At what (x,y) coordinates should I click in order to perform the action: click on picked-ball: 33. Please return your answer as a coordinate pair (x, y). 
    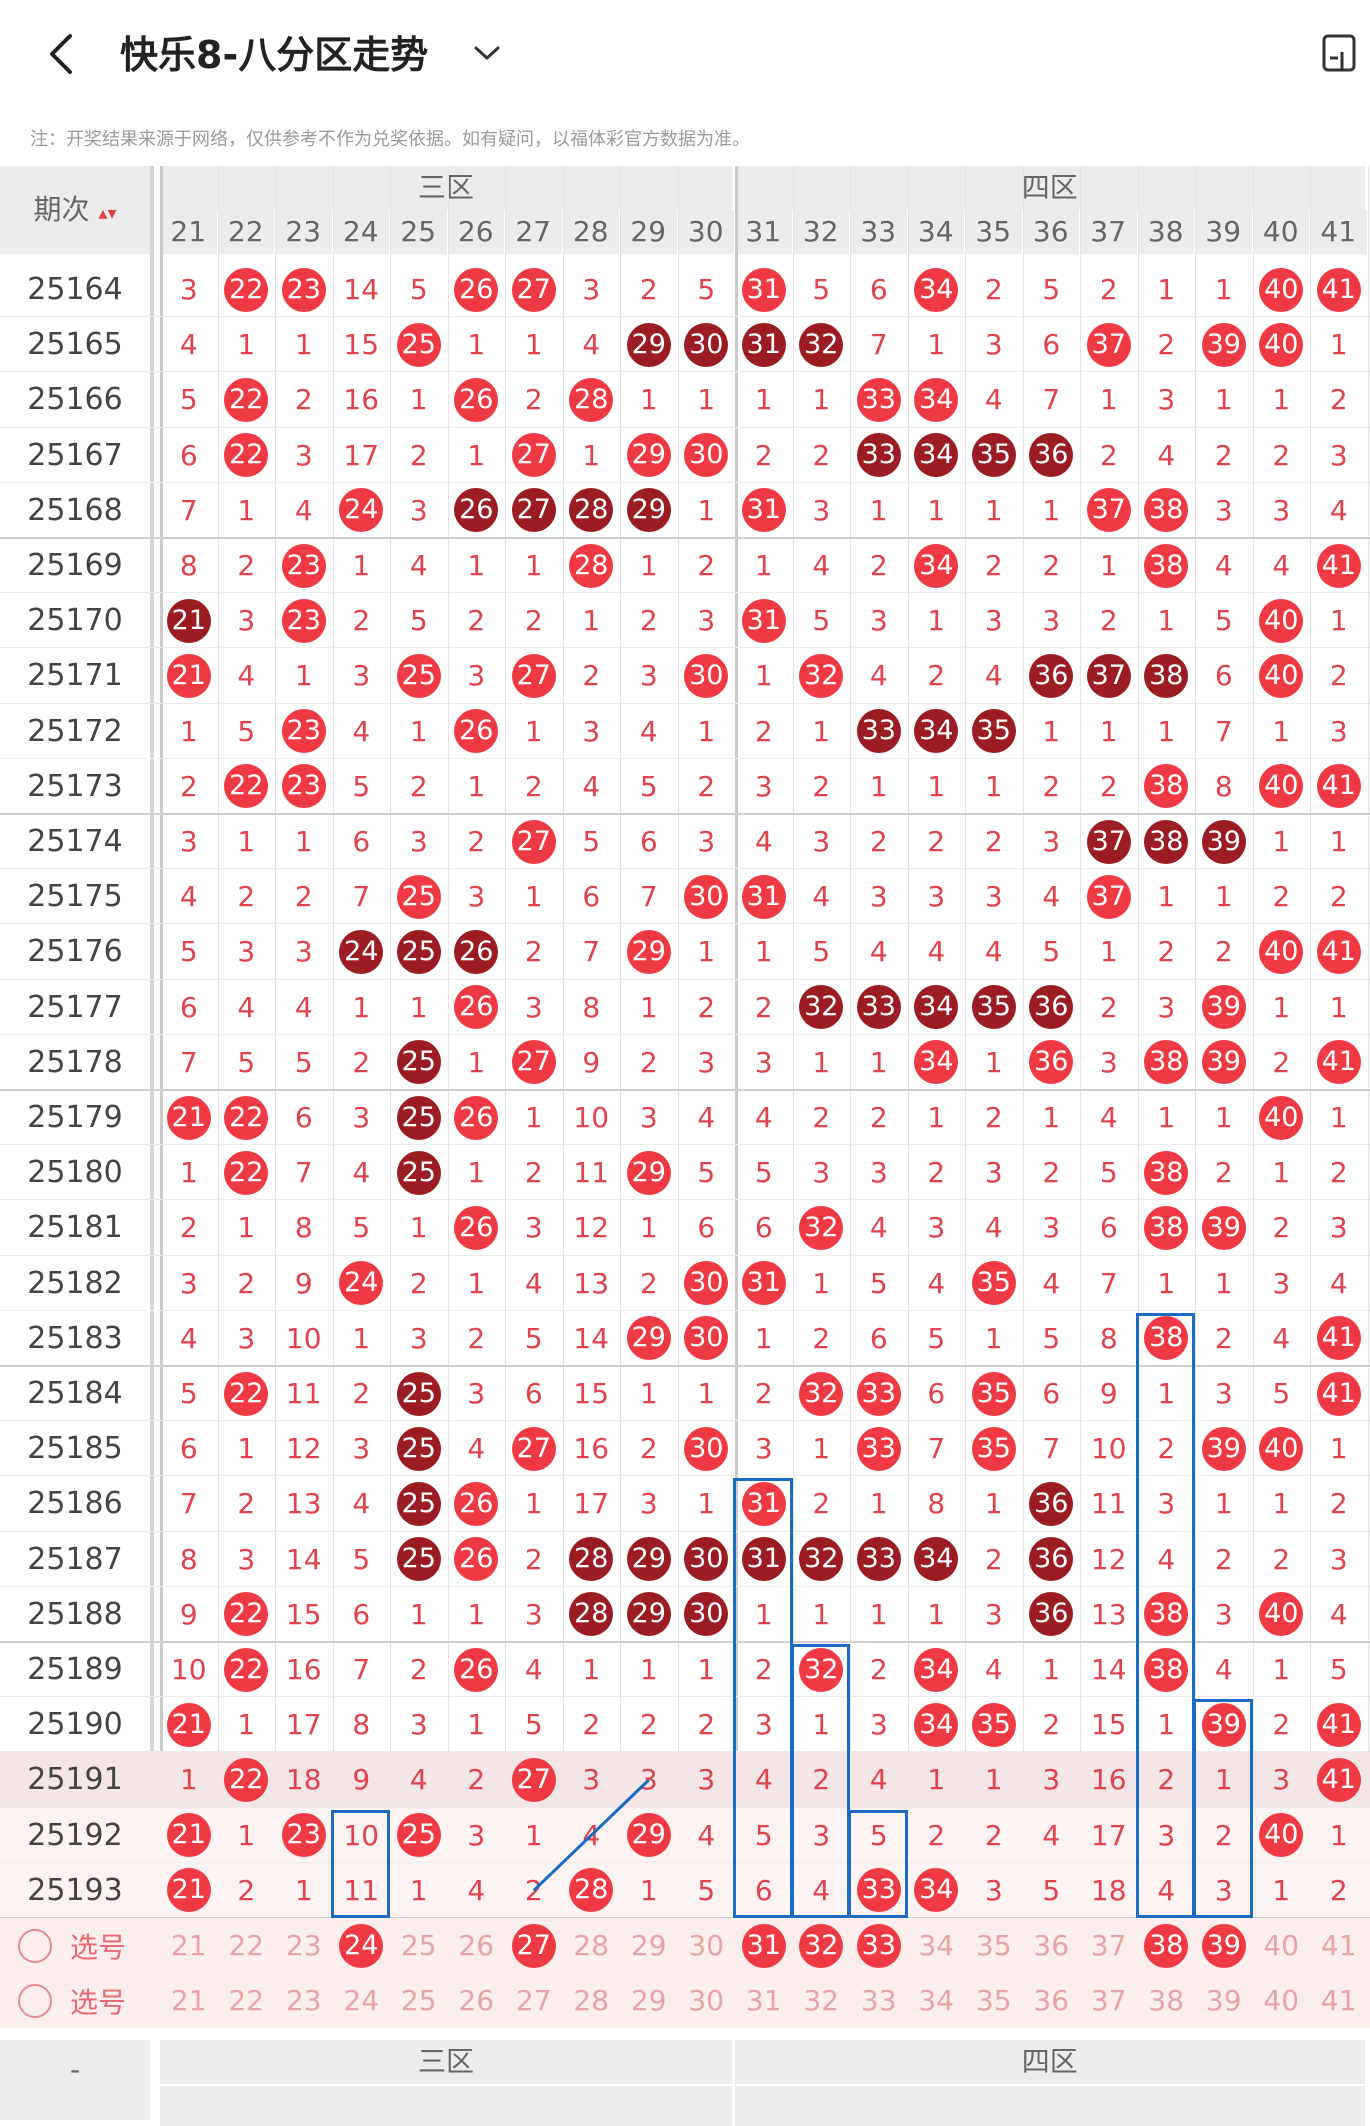
    Looking at the image, I should click on (878, 1945).